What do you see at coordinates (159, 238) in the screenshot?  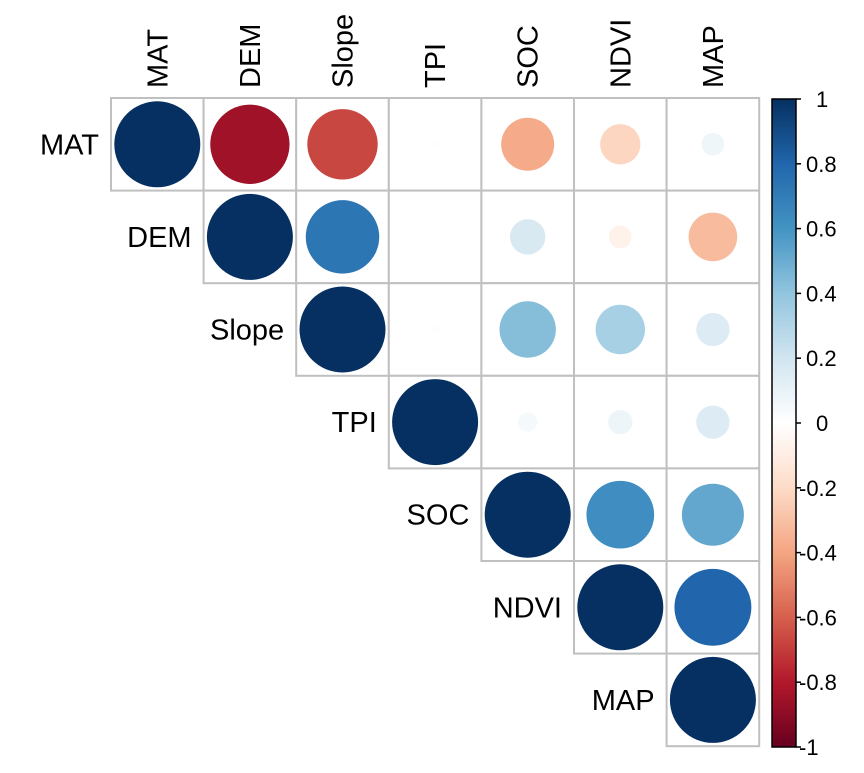 I see `row-label-dem: DEM` at bounding box center [159, 238].